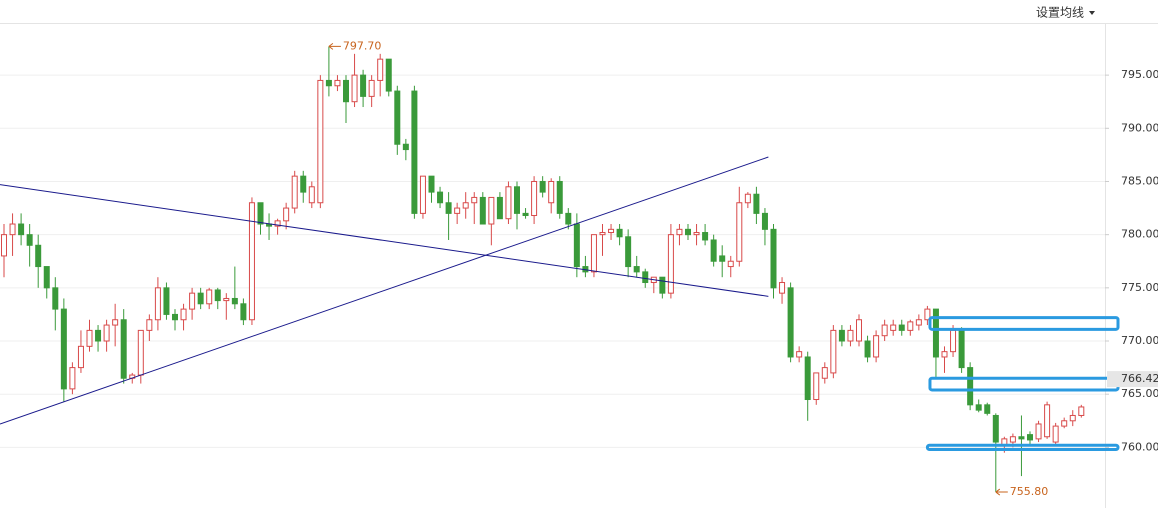 This screenshot has height=508, width=1158. Describe the element at coordinates (1139, 287) in the screenshot. I see `y-tick-label: 775.00` at that location.